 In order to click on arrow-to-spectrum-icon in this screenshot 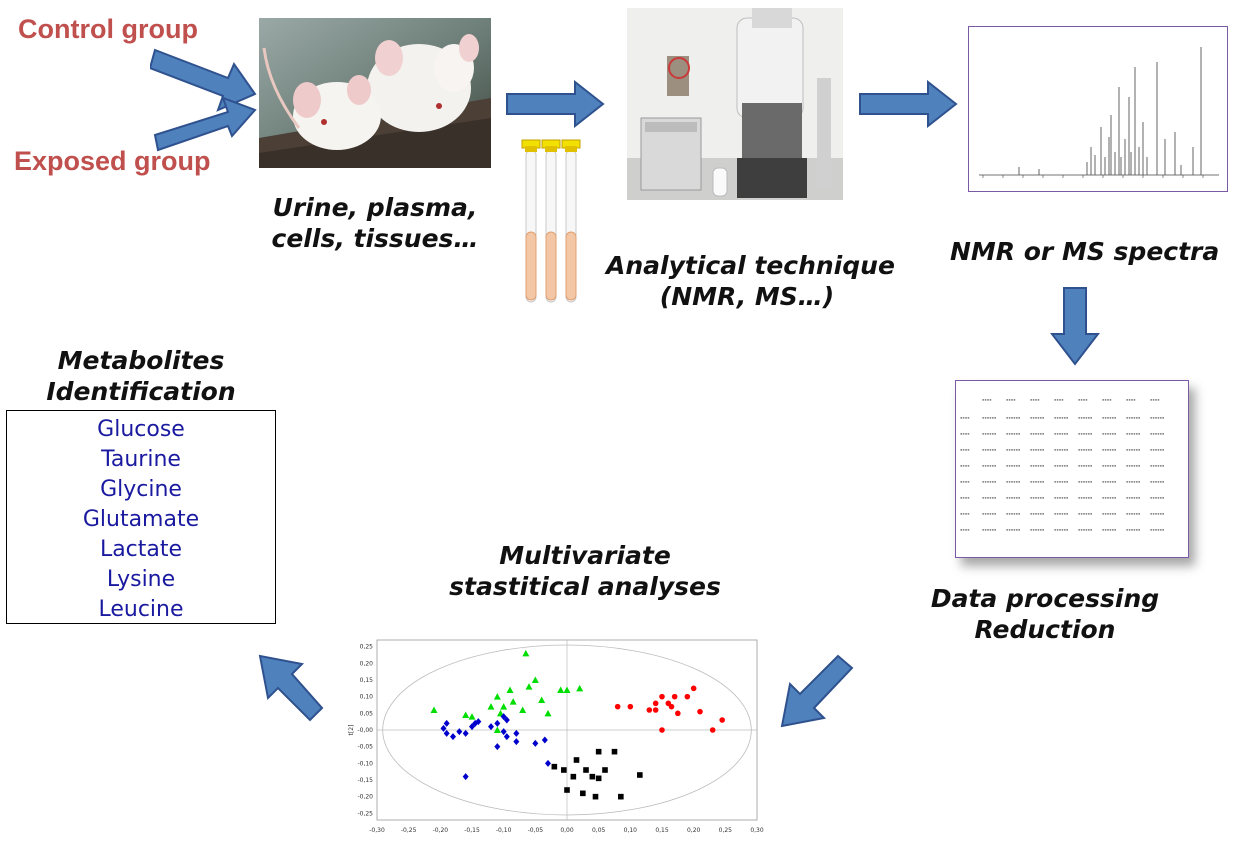, I will do `click(908, 104)`.